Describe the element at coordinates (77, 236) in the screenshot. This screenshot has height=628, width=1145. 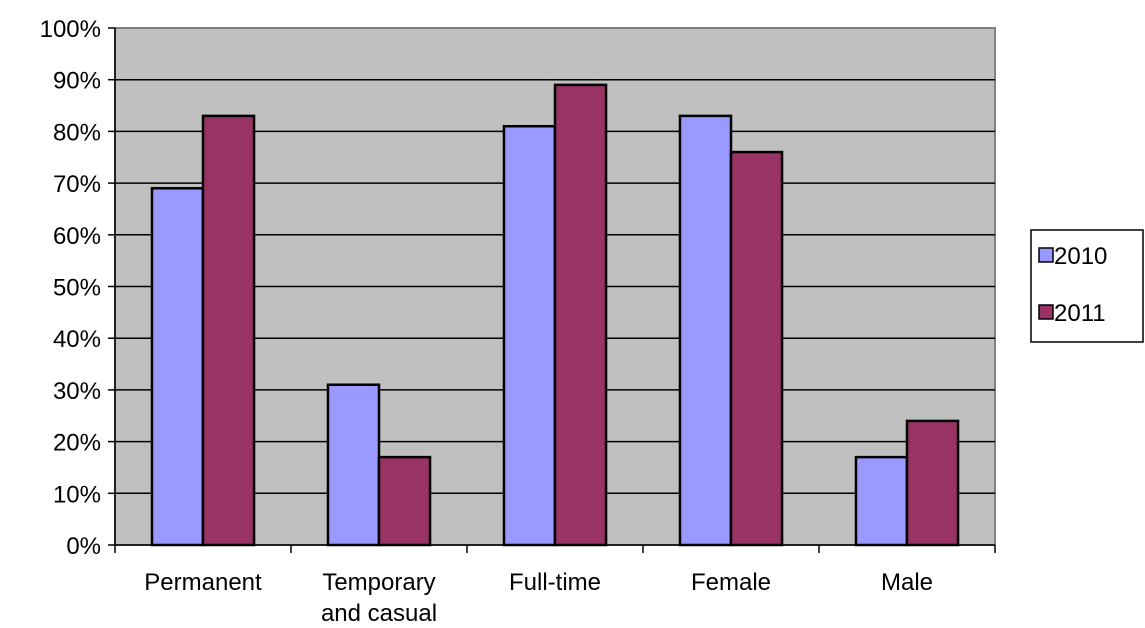
I see `y-tick-label: 60%` at that location.